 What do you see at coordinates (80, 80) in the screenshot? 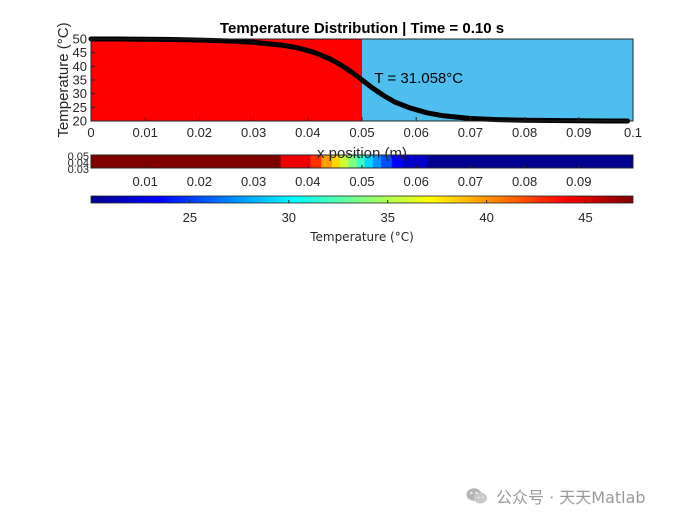
I see `y-tick-label: 35` at bounding box center [80, 80].